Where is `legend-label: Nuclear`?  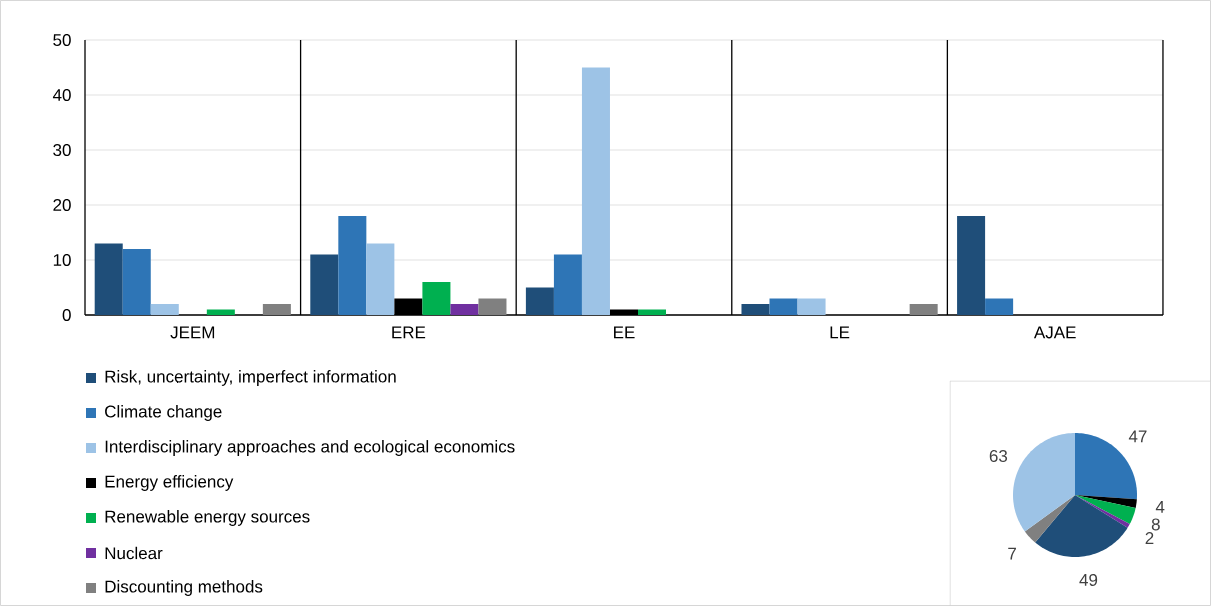 legend-label: Nuclear is located at coordinates (134, 553).